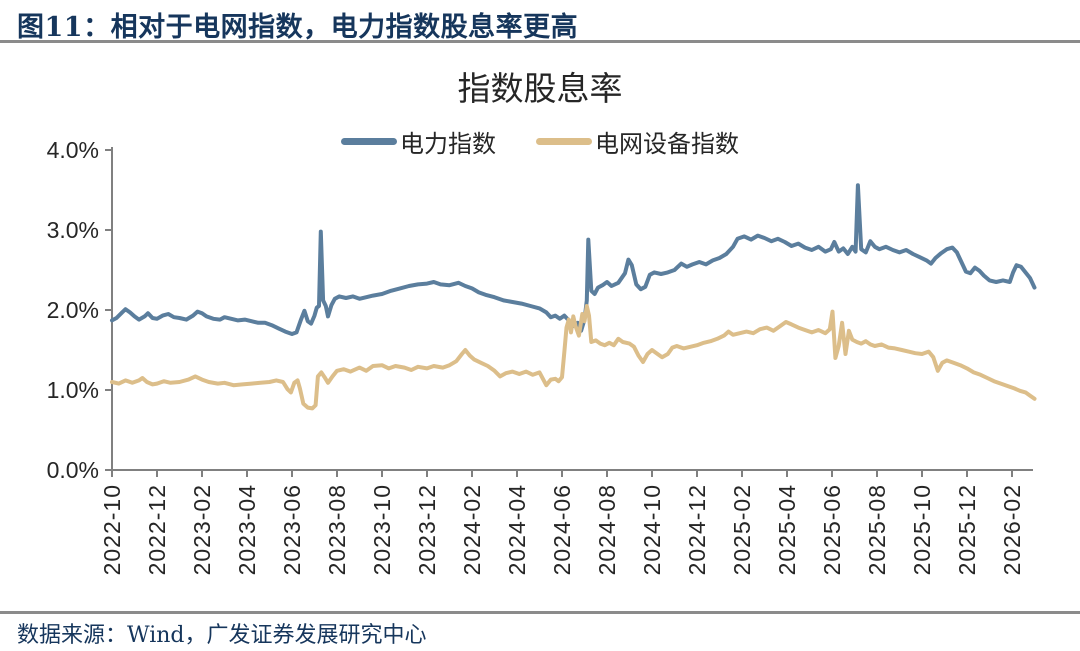 This screenshot has width=1080, height=651. Describe the element at coordinates (73, 230) in the screenshot. I see `y-tick-label: 3.0%` at that location.